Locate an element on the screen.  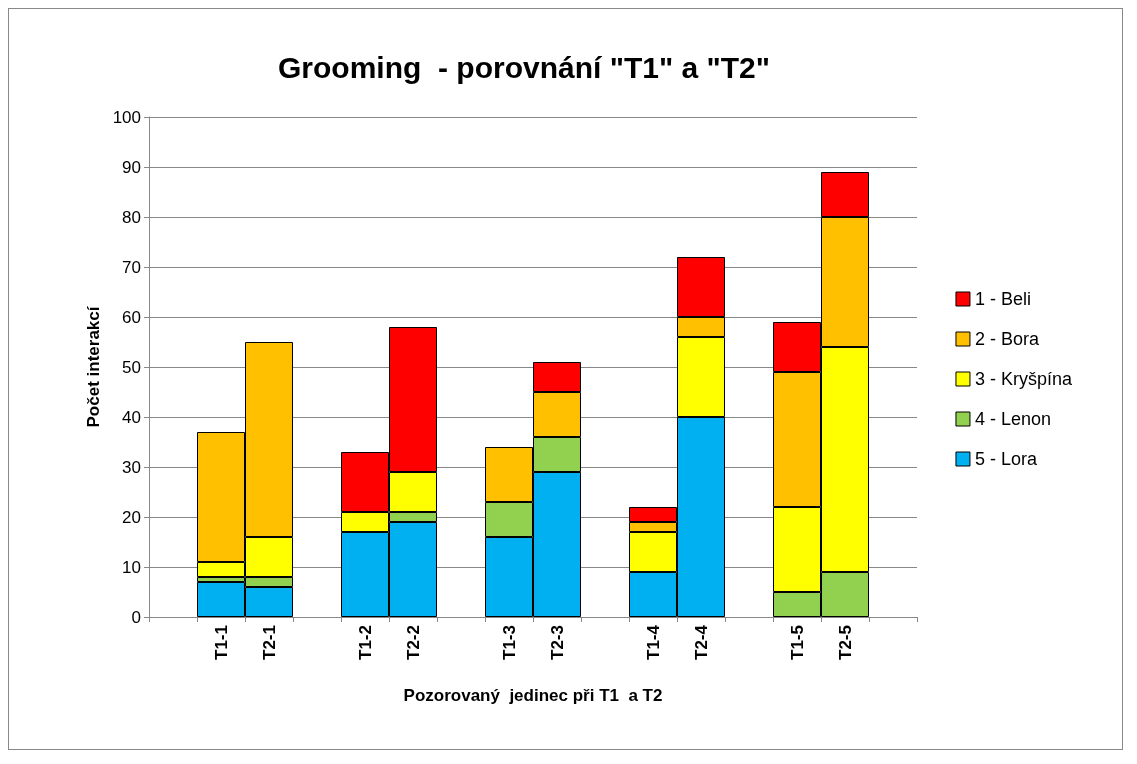
y-tick-label: 30 is located at coordinates (131, 467).